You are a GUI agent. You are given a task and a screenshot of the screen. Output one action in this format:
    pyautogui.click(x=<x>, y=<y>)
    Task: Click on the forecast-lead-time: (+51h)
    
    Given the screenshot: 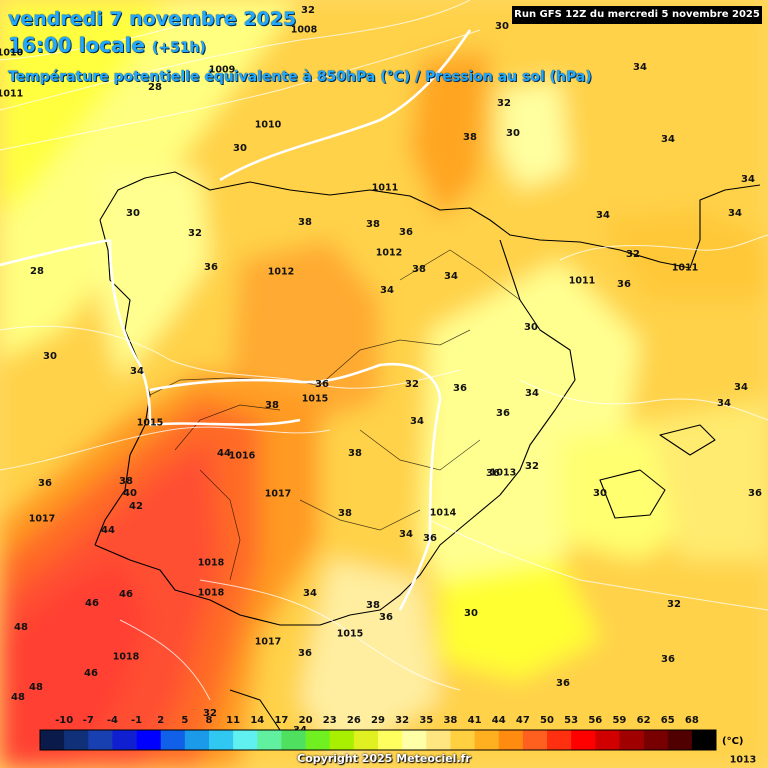 What is the action you would take?
    pyautogui.click(x=178, y=48)
    